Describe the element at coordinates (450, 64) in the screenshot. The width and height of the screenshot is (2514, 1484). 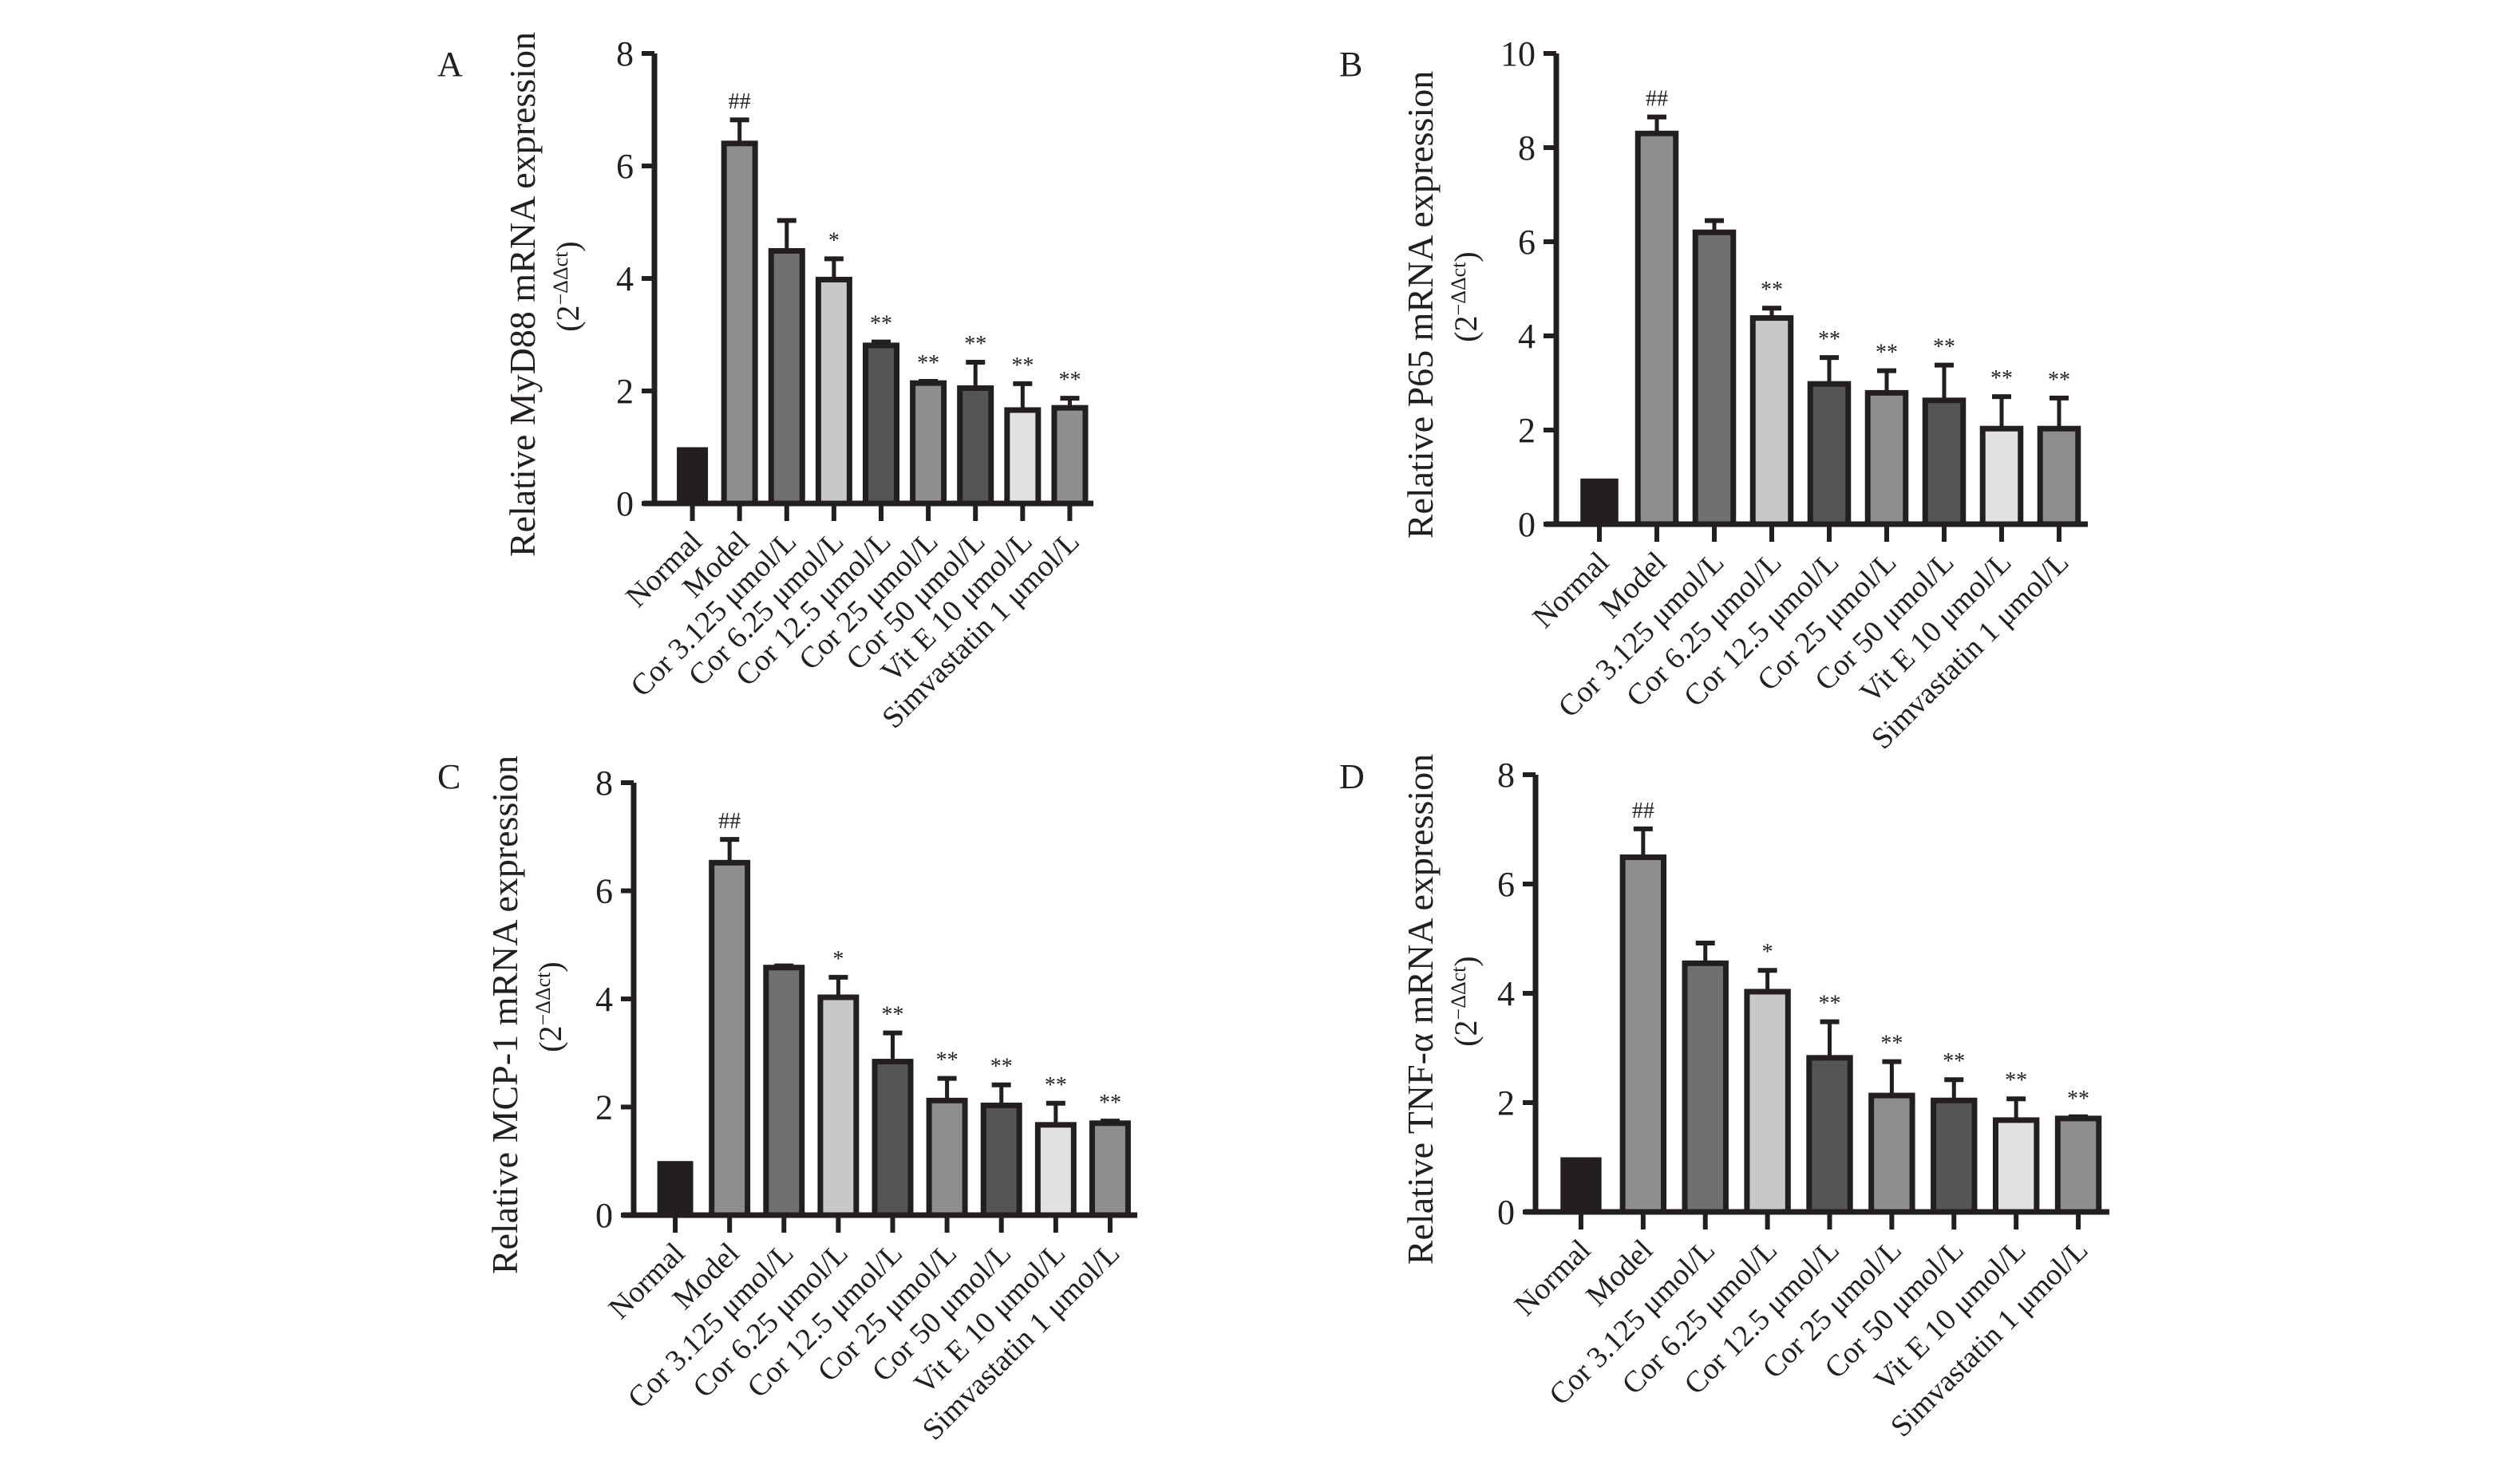
I see `panel-letter: A` at that location.